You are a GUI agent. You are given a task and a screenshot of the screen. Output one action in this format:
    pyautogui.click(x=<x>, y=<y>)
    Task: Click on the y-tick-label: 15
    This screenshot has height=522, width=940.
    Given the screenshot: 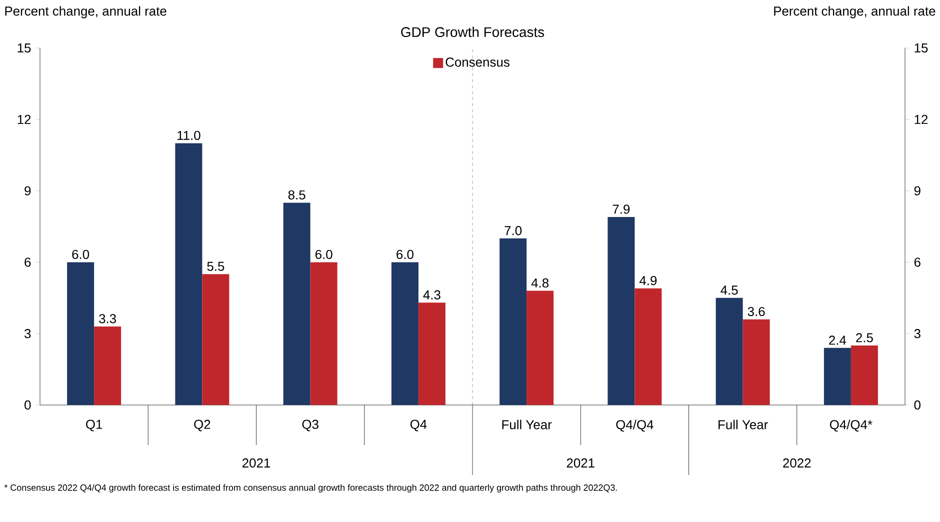 What is the action you would take?
    pyautogui.click(x=921, y=48)
    